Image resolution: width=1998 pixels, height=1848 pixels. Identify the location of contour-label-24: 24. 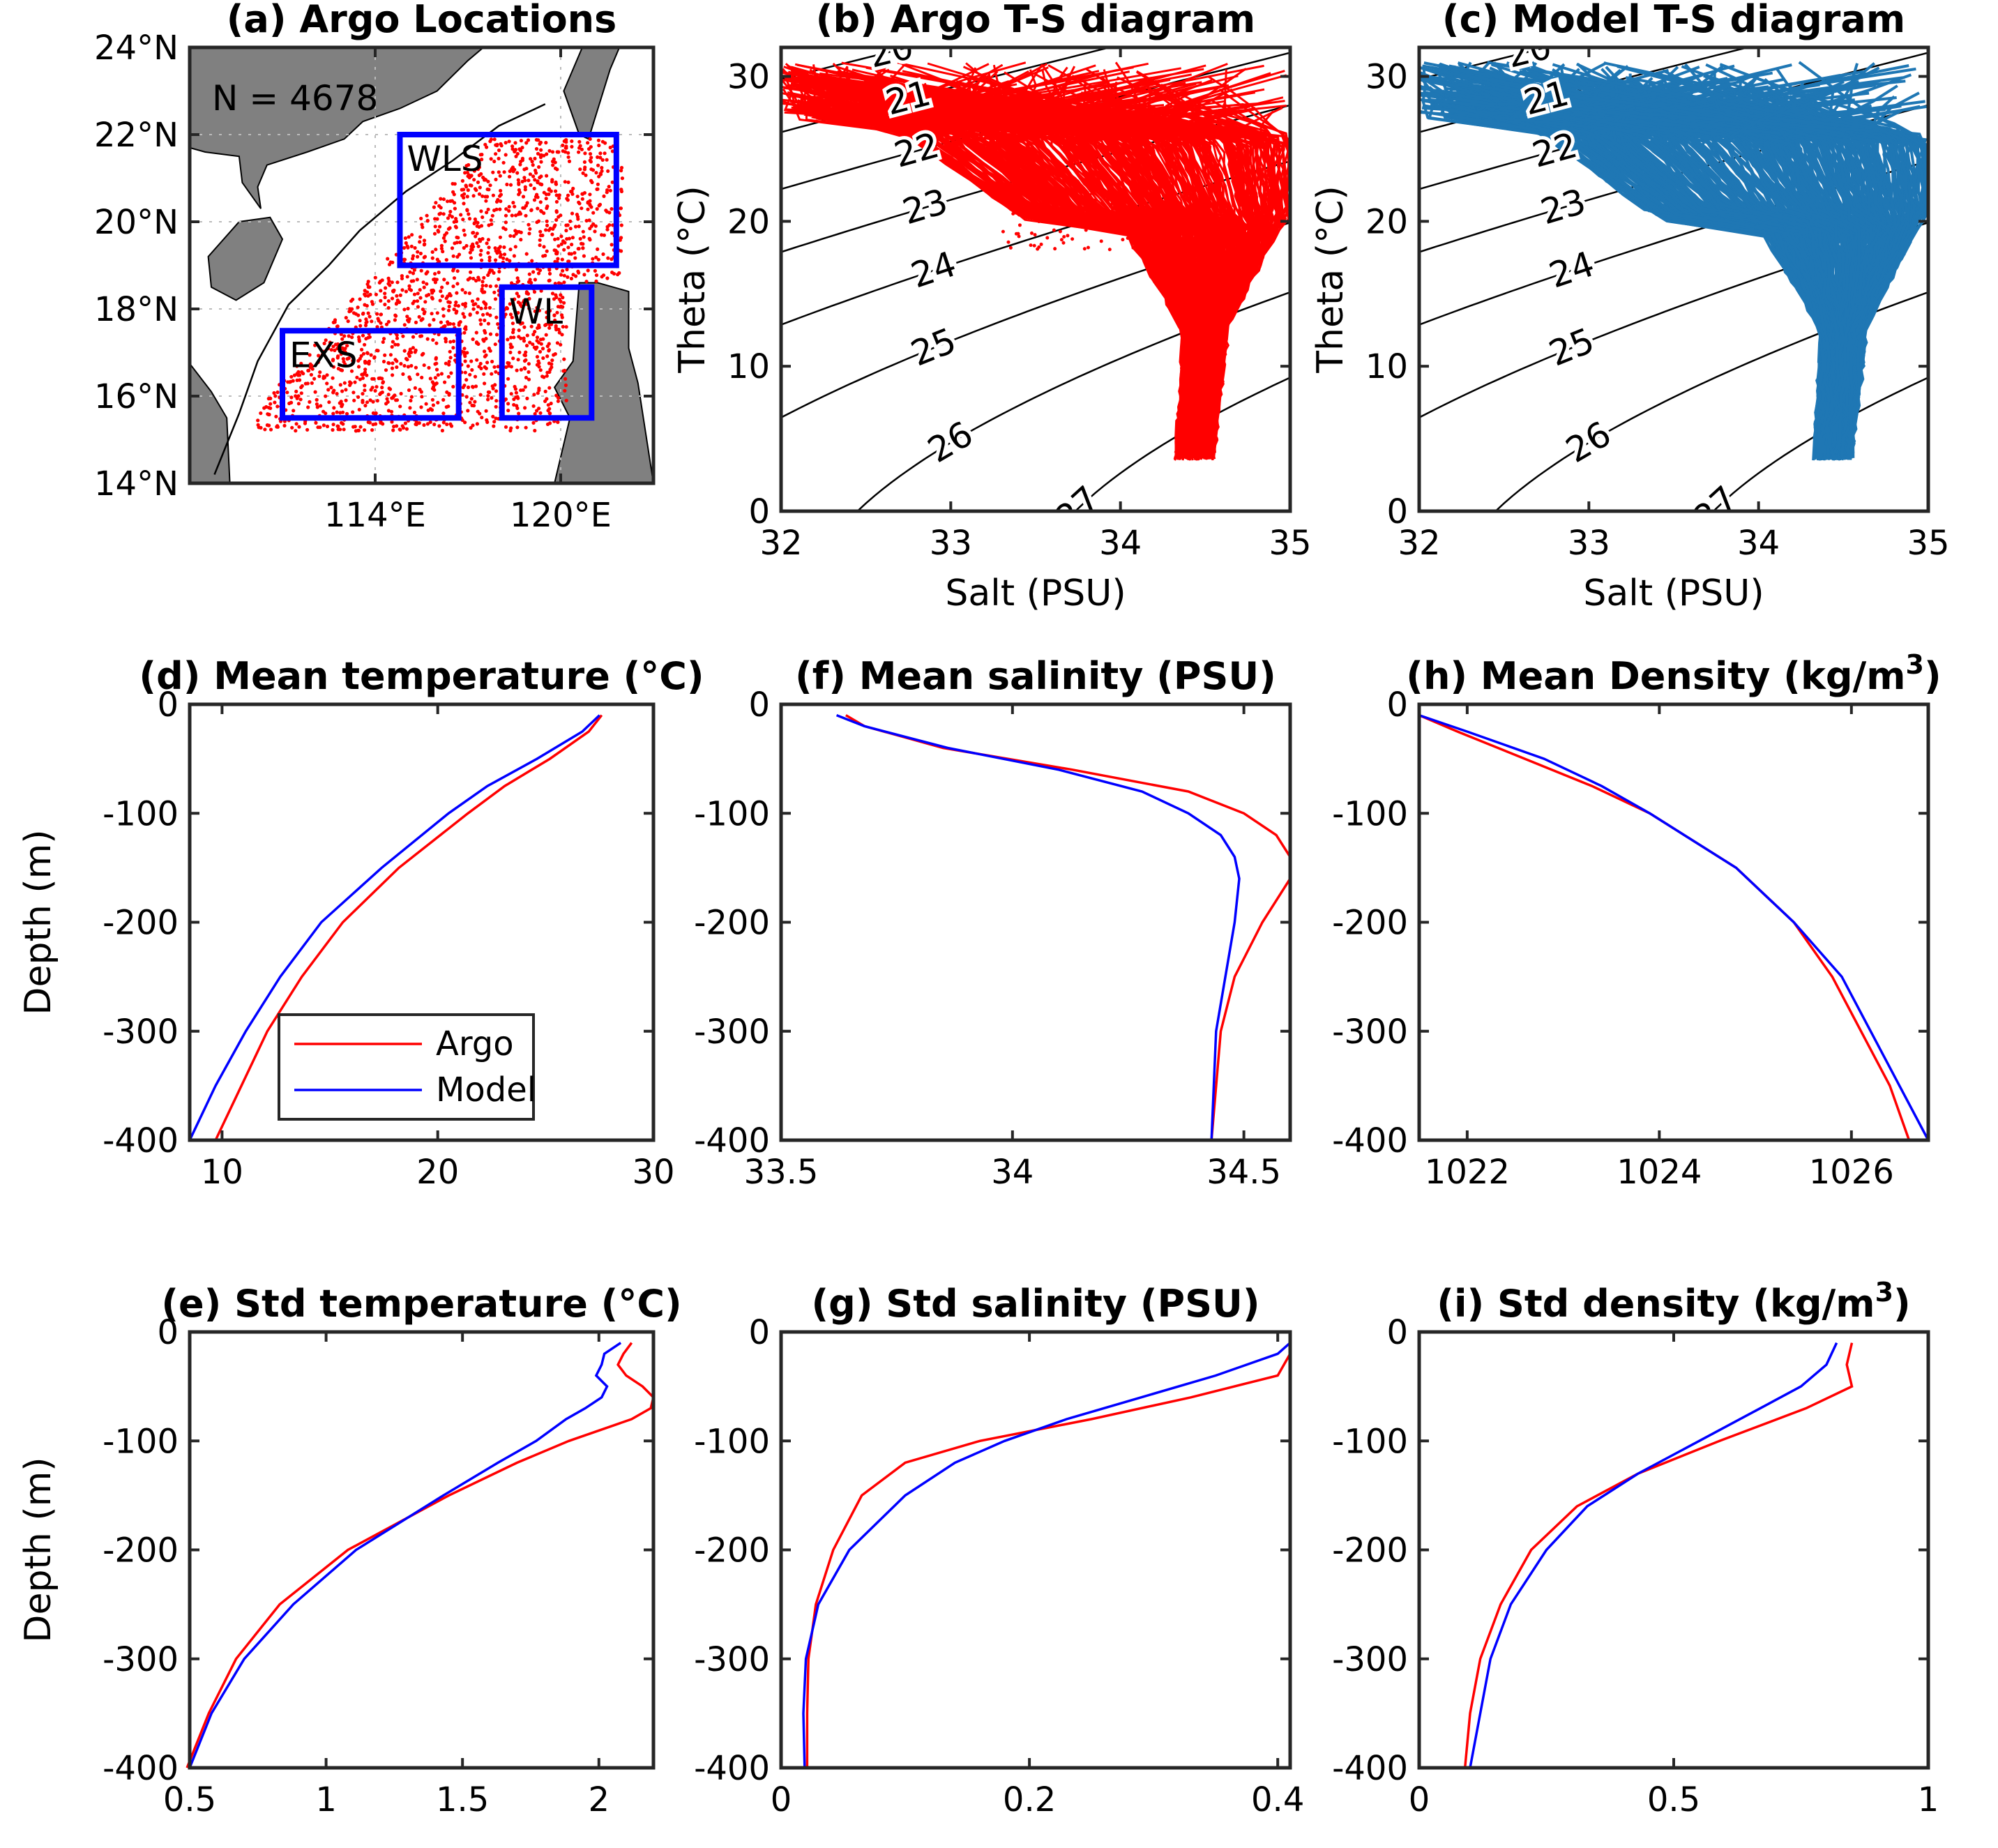
(1571, 269).